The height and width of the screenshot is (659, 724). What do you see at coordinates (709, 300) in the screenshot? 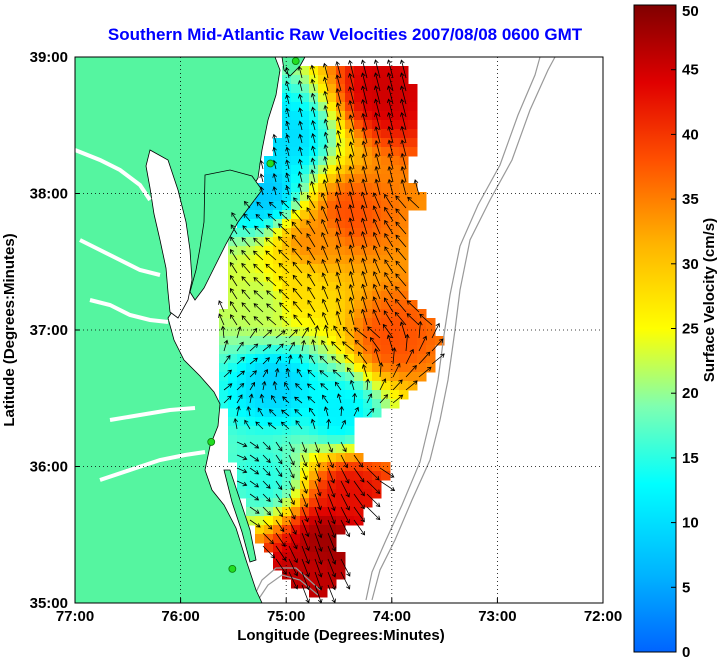
I see `colorbar-label: Surface Velocity (cm/s)` at bounding box center [709, 300].